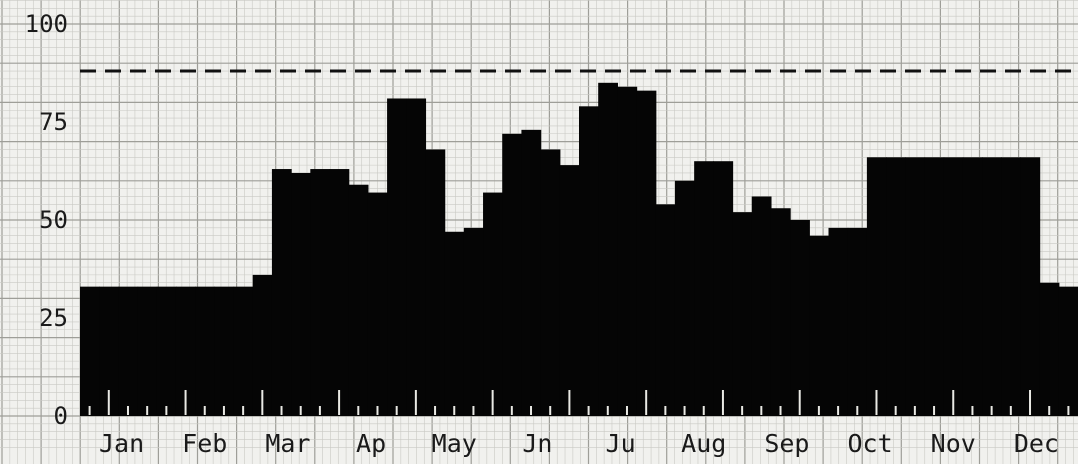 The height and width of the screenshot is (464, 1078). What do you see at coordinates (1036, 443) in the screenshot?
I see `x-tick-label: Dec` at bounding box center [1036, 443].